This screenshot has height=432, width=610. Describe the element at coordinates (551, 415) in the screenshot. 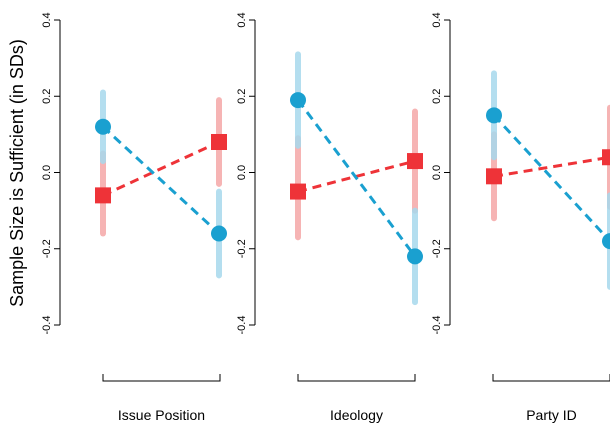

I see `panel-label: Party ID` at that location.